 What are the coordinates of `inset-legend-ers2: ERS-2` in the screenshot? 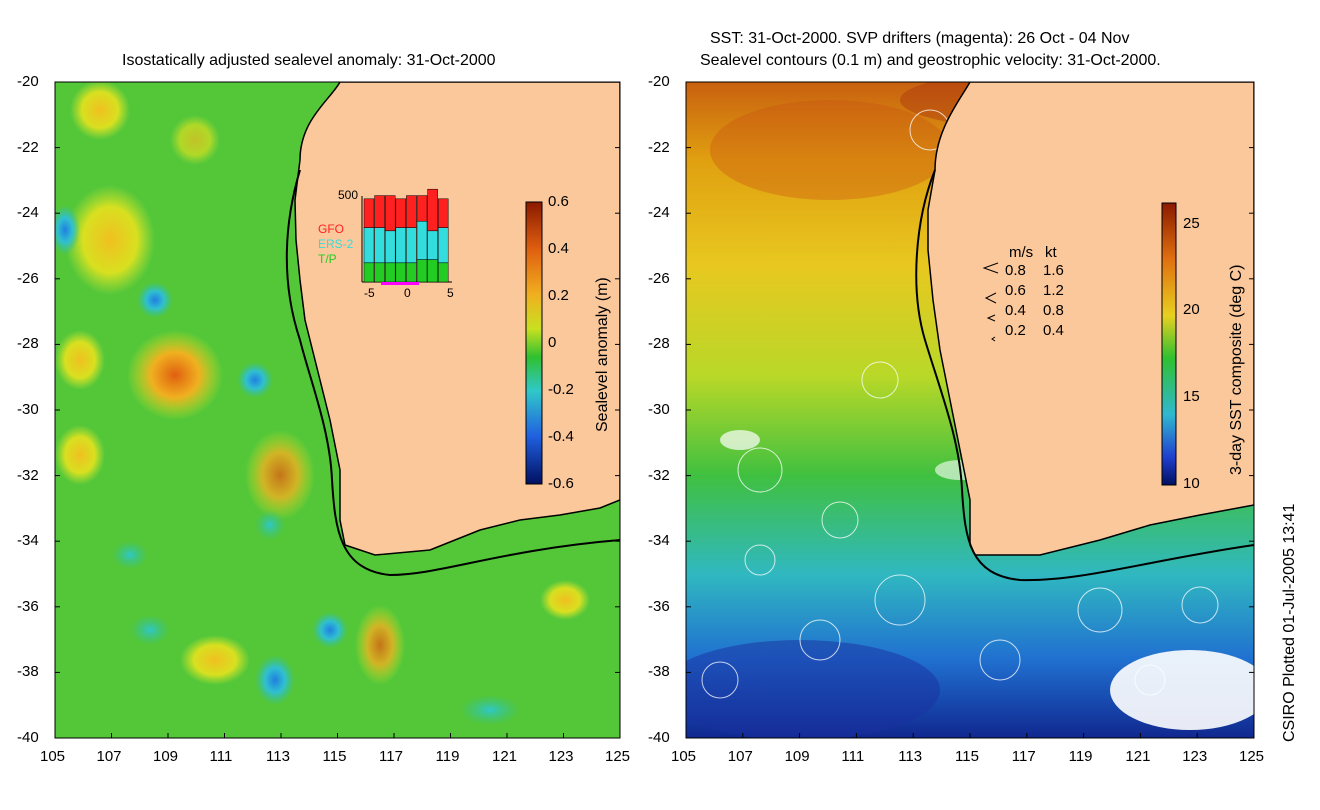 It's located at (336, 244).